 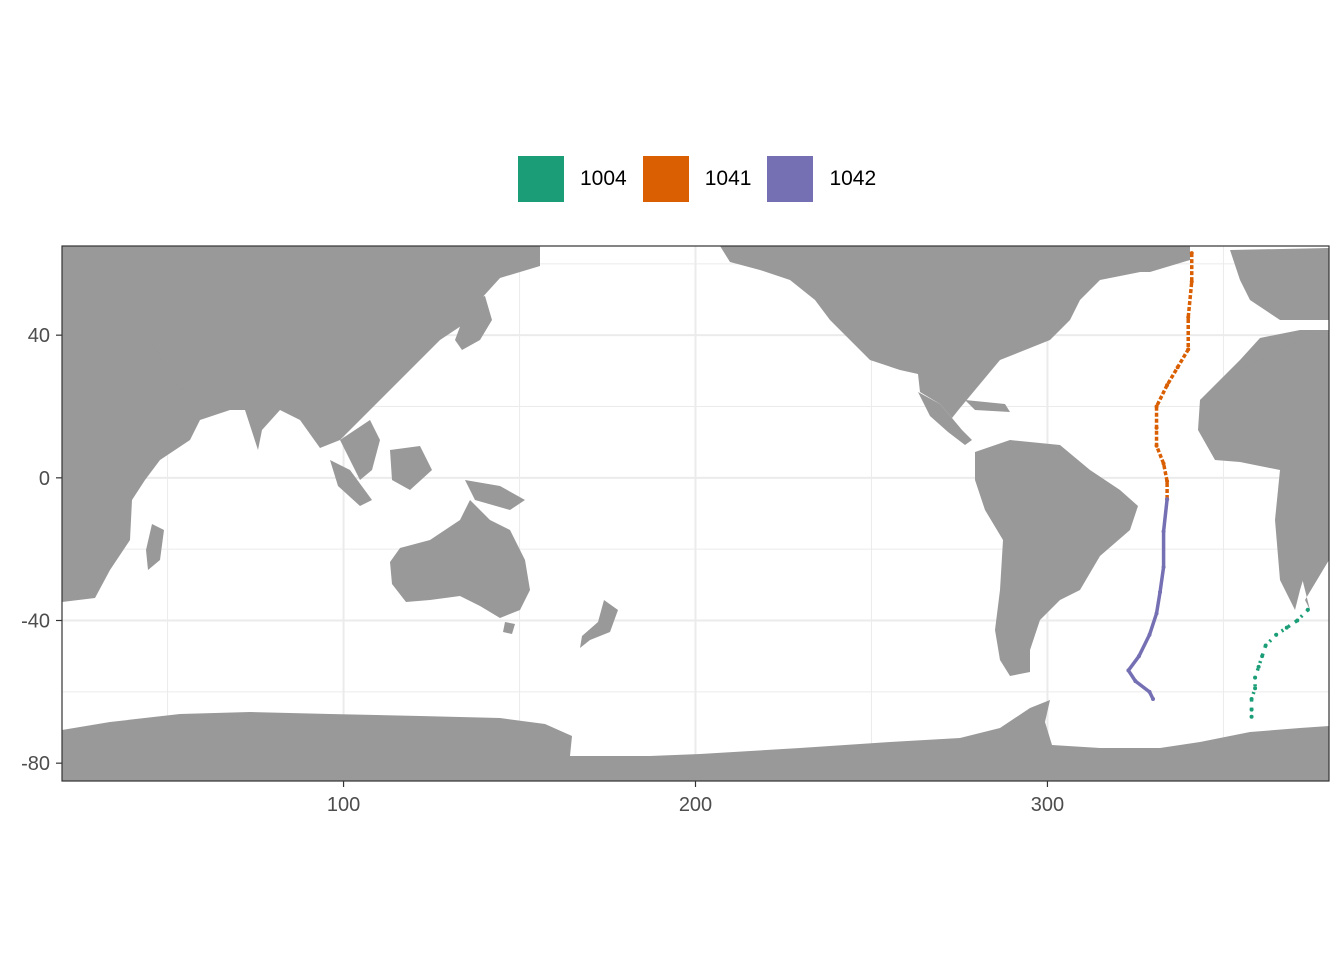 What do you see at coordinates (155, 547) in the screenshot?
I see `madagascar` at bounding box center [155, 547].